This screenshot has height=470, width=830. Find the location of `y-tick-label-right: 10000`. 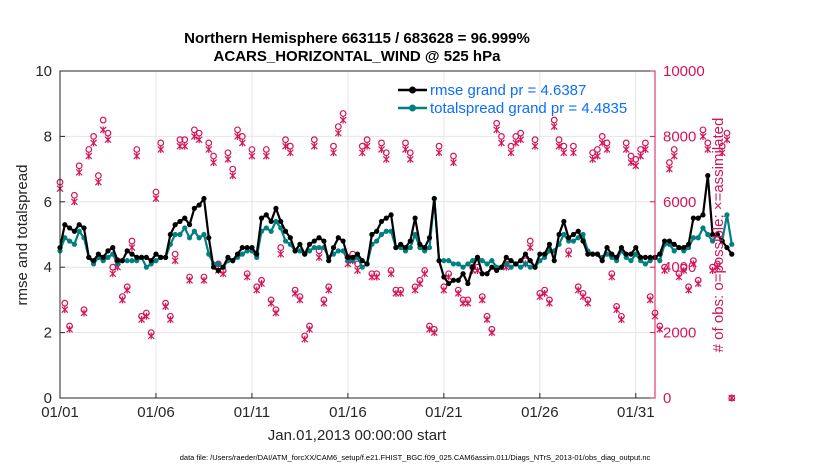

y-tick-label-right: 10000 is located at coordinates (684, 71).